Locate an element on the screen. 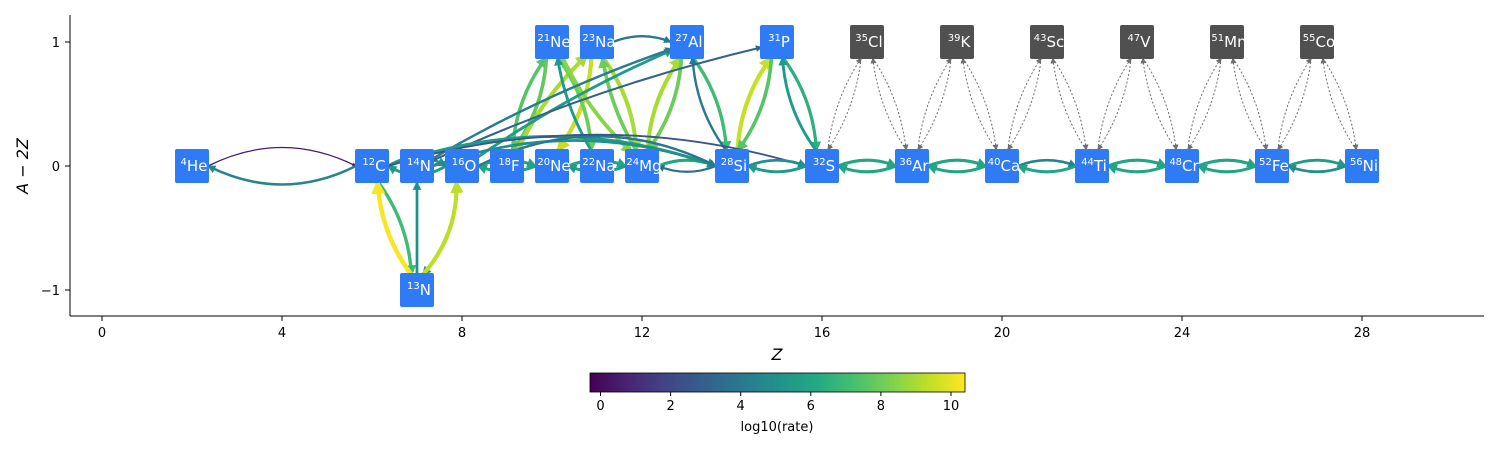  nuclide-label: 22Na is located at coordinates (598, 166).